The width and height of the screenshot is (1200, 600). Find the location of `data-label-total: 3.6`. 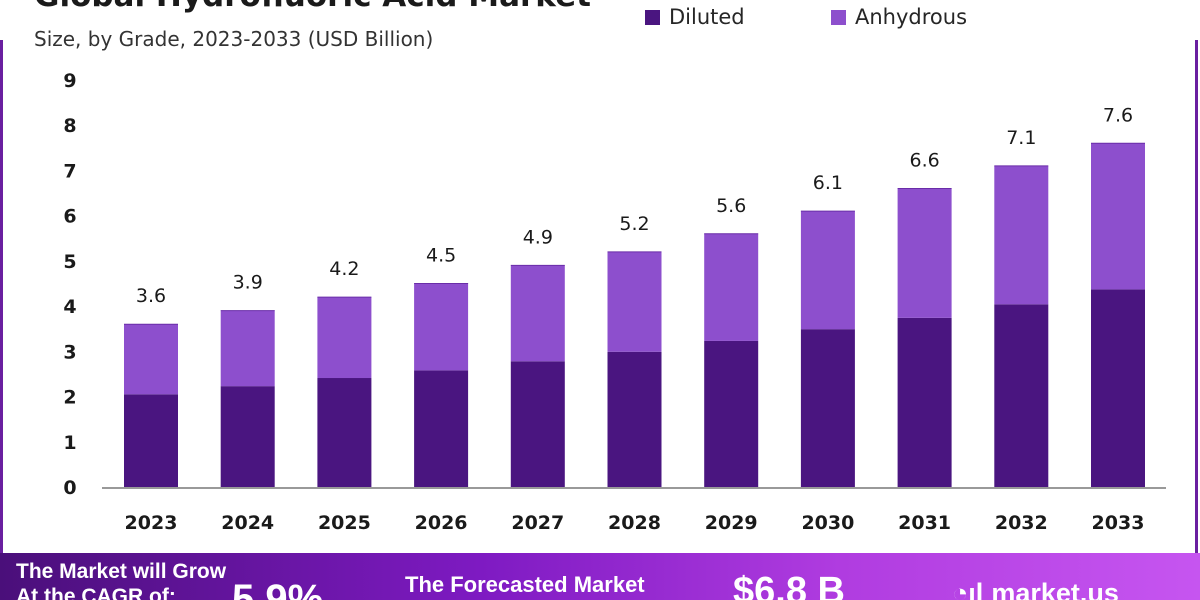

data-label-total: 3.6 is located at coordinates (151, 296).